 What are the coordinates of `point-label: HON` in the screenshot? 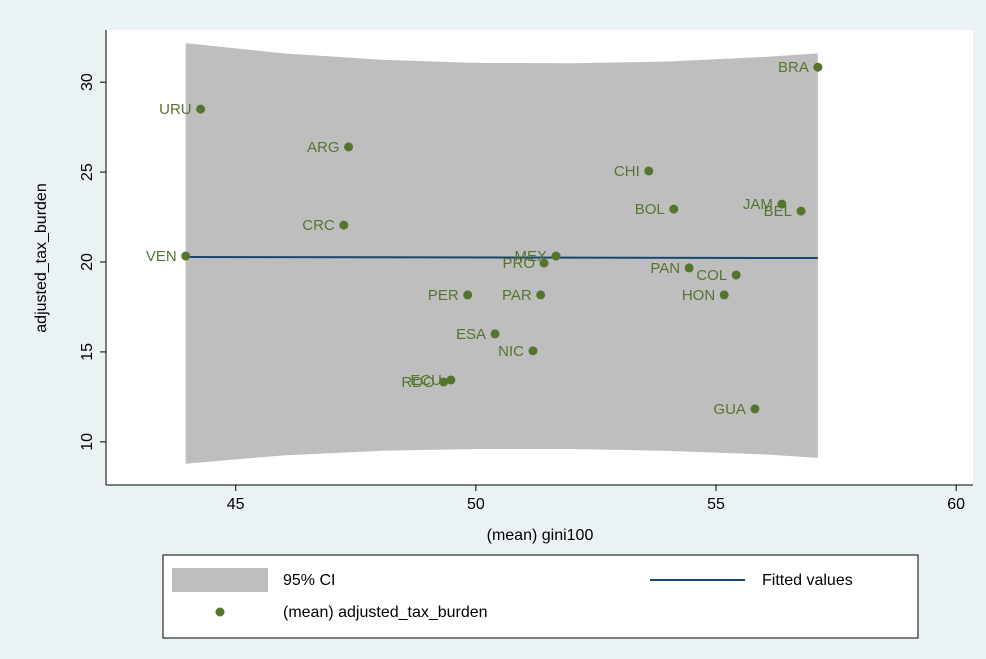 It's located at (698, 295).